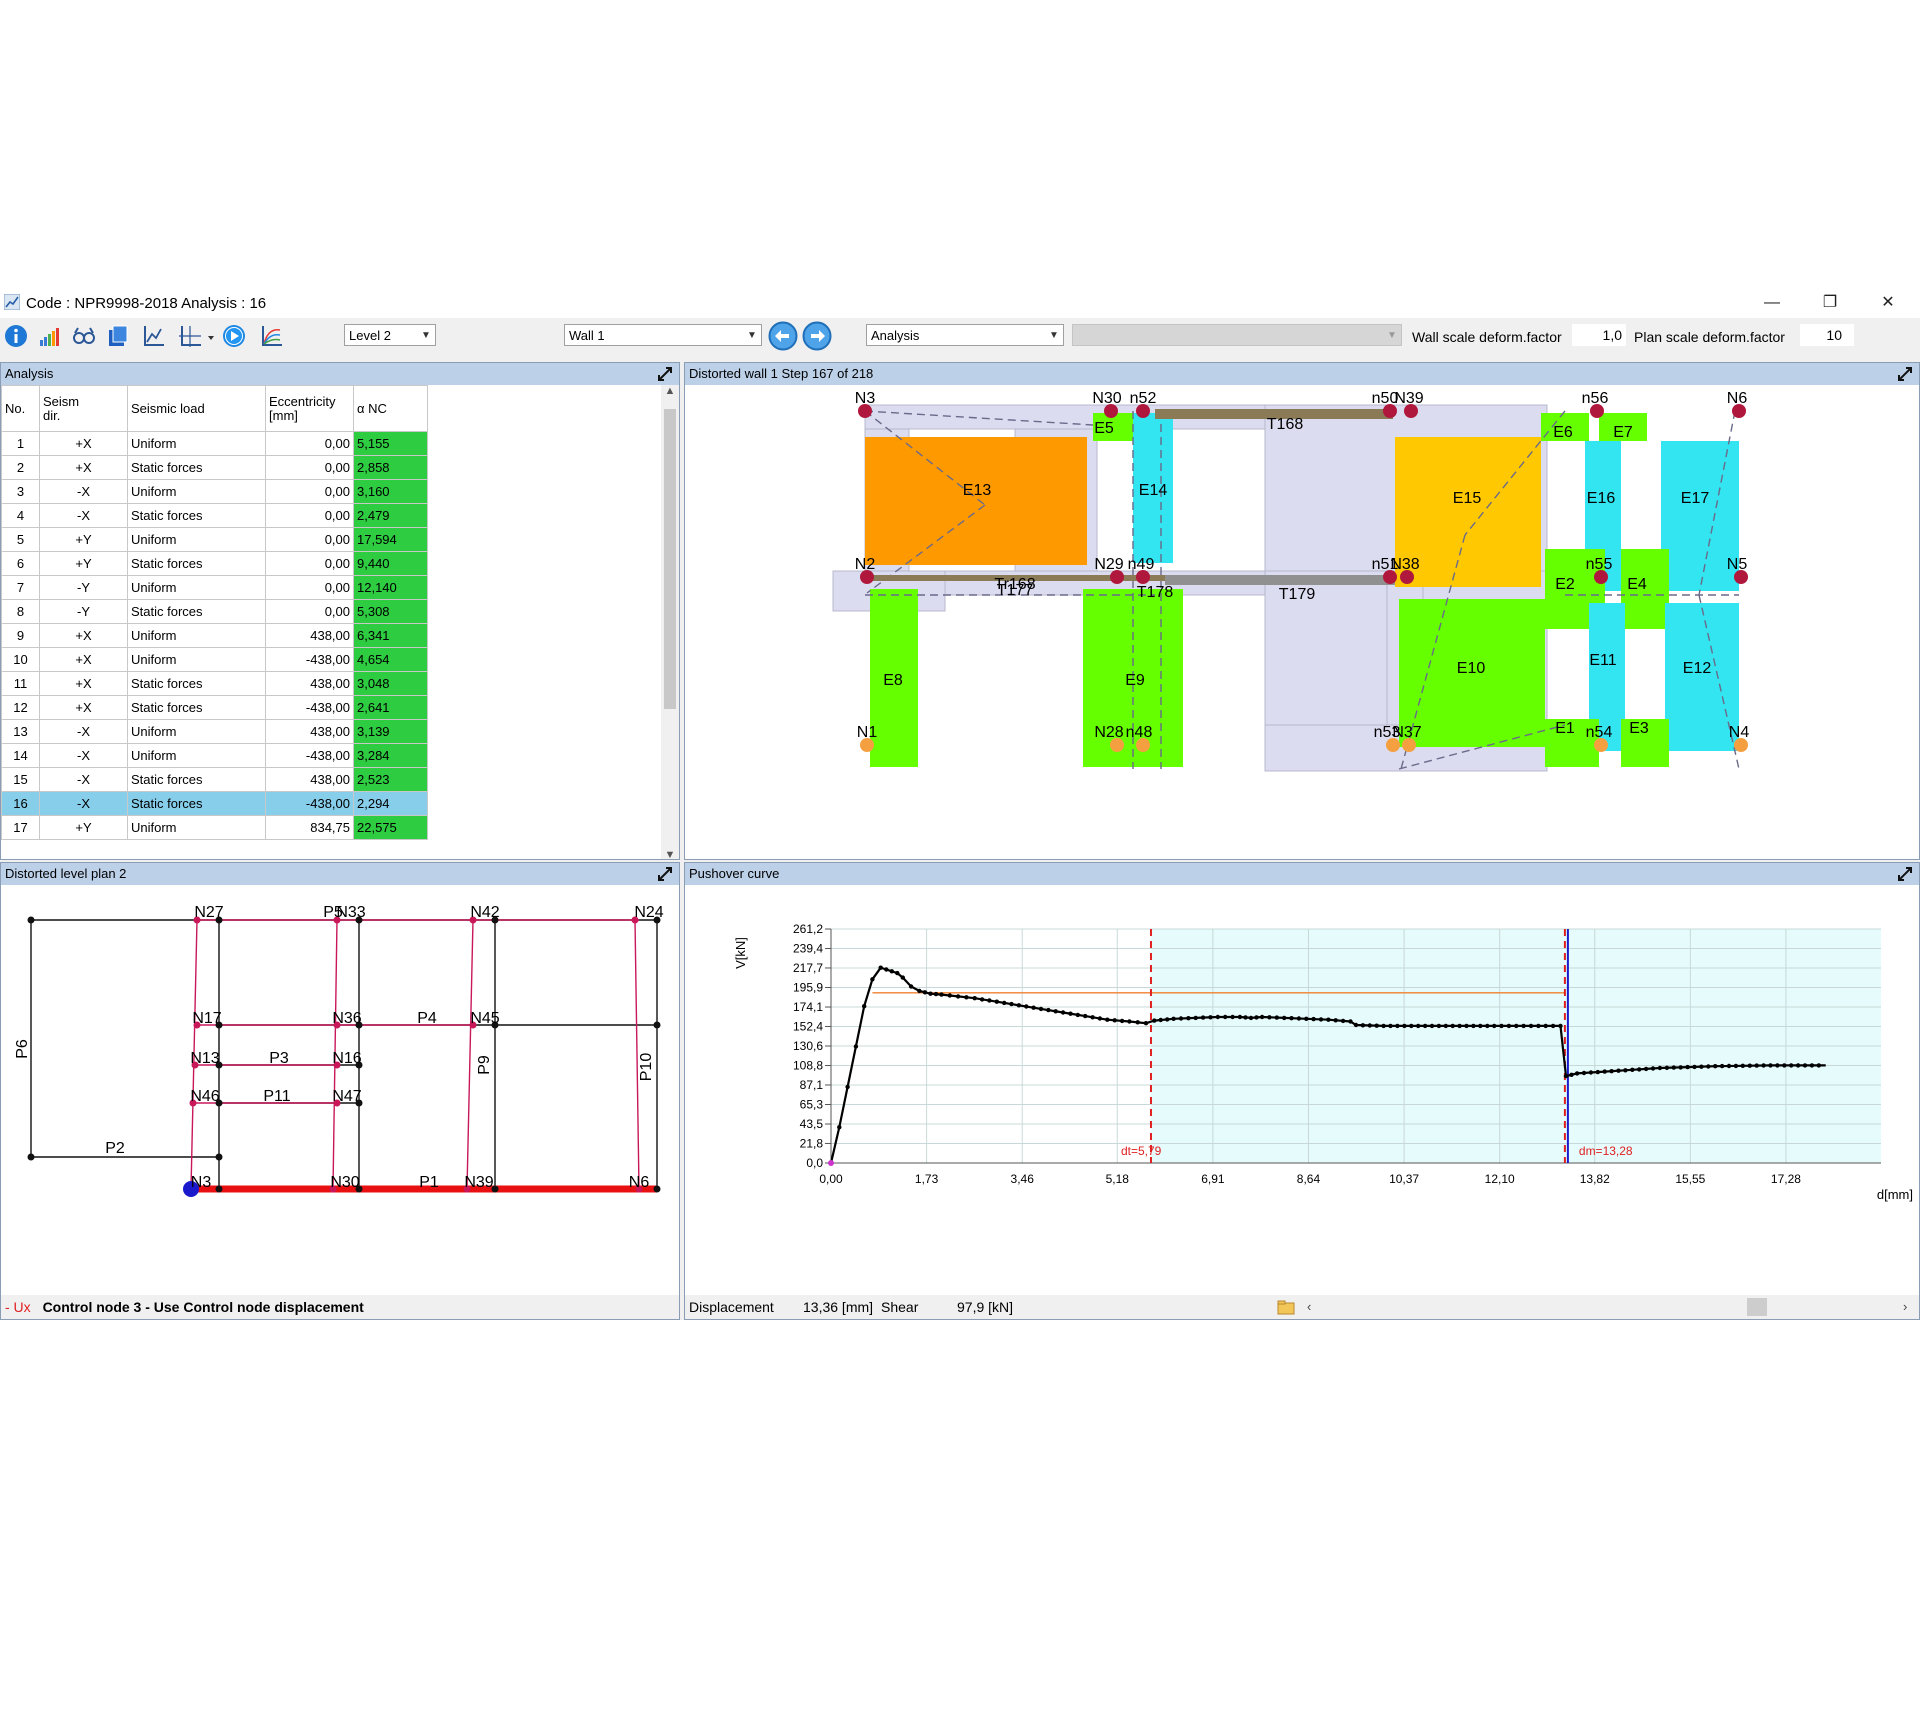 The height and width of the screenshot is (1722, 1920). What do you see at coordinates (1827, 335) in the screenshot?
I see `plan-scale-input: 10` at bounding box center [1827, 335].